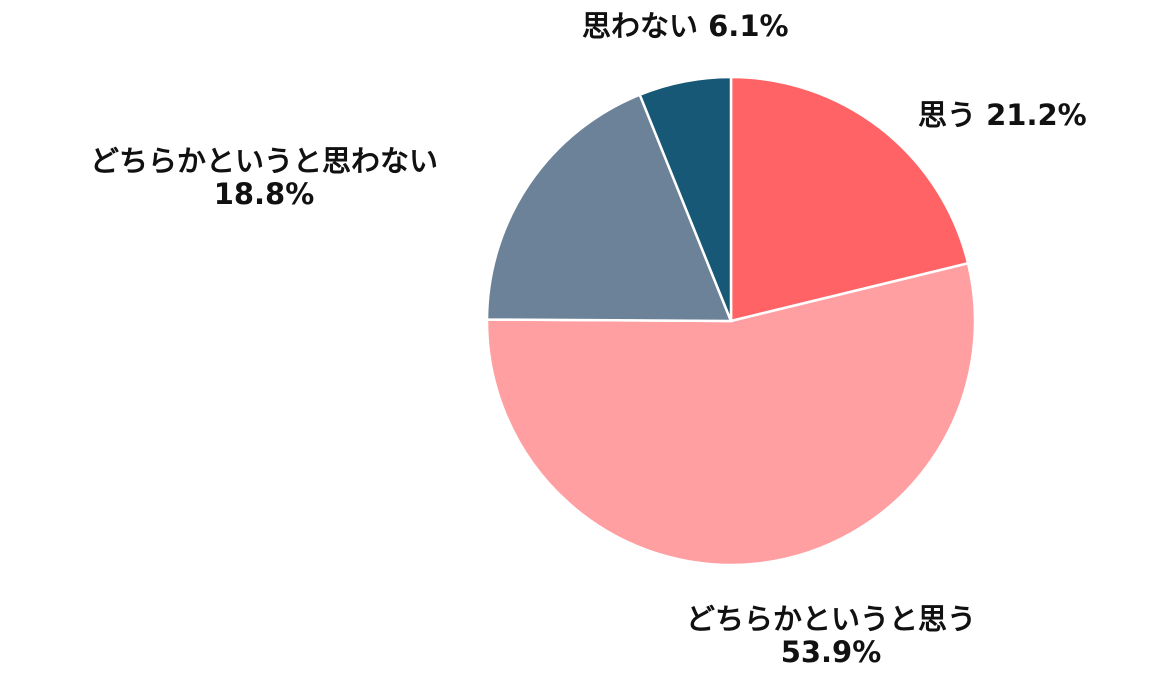 Image resolution: width=1164 pixels, height=686 pixels. Describe the element at coordinates (831, 652) in the screenshot. I see `slice-percent: 53.9%` at that location.